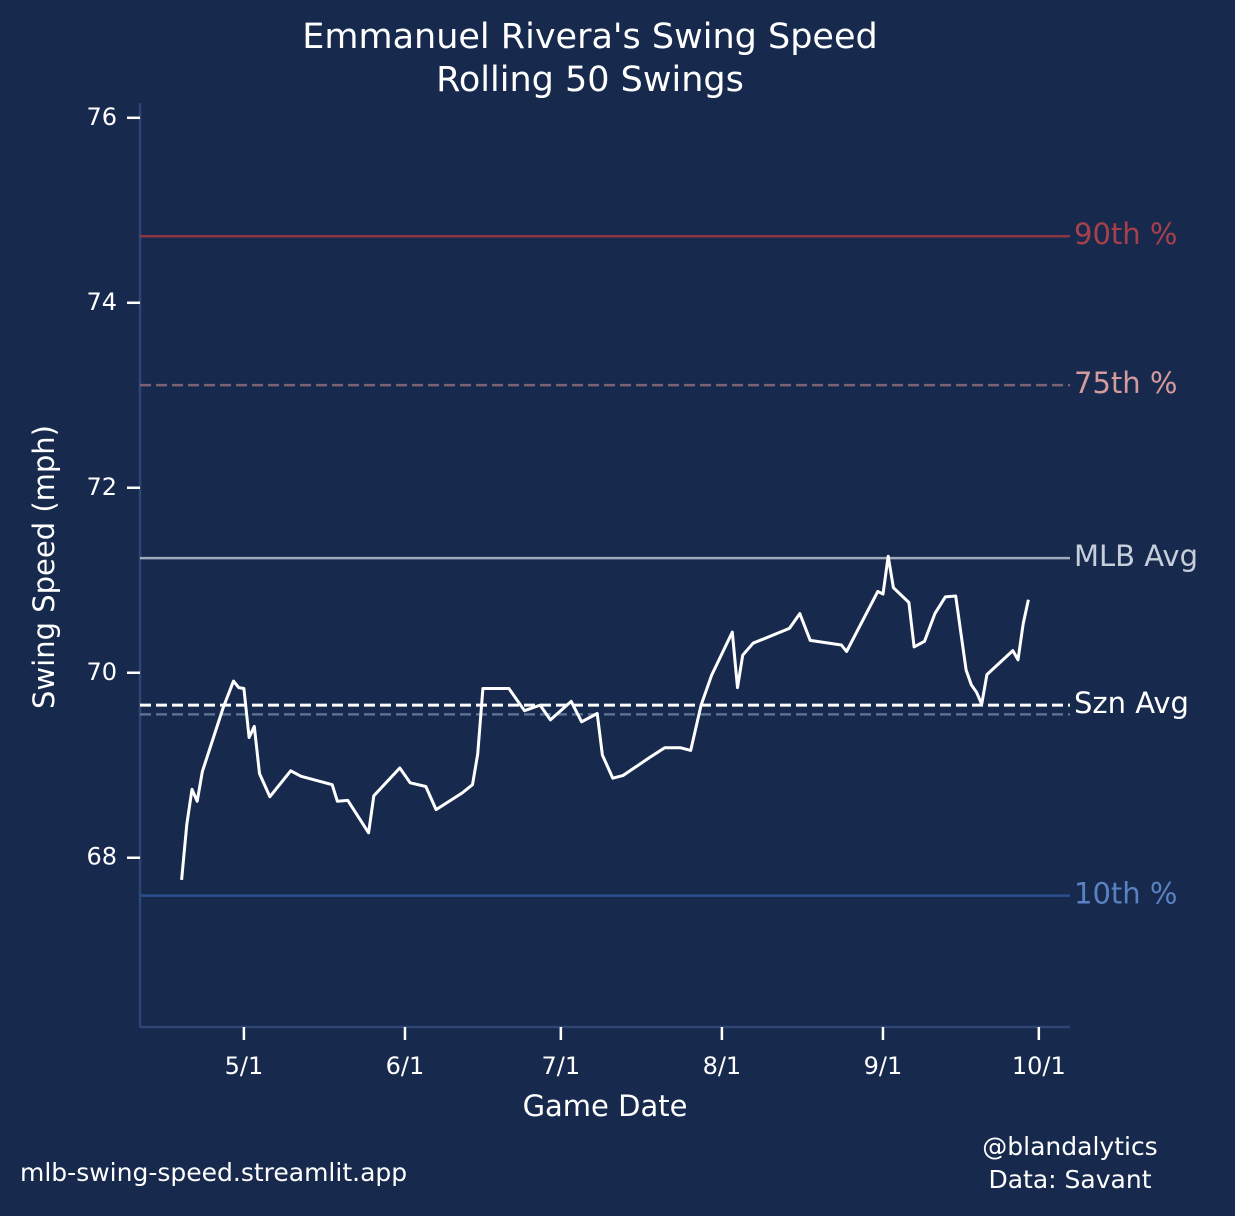 The height and width of the screenshot is (1216, 1235). What do you see at coordinates (405, 1066) in the screenshot?
I see `x-tick-label: 6/1` at bounding box center [405, 1066].